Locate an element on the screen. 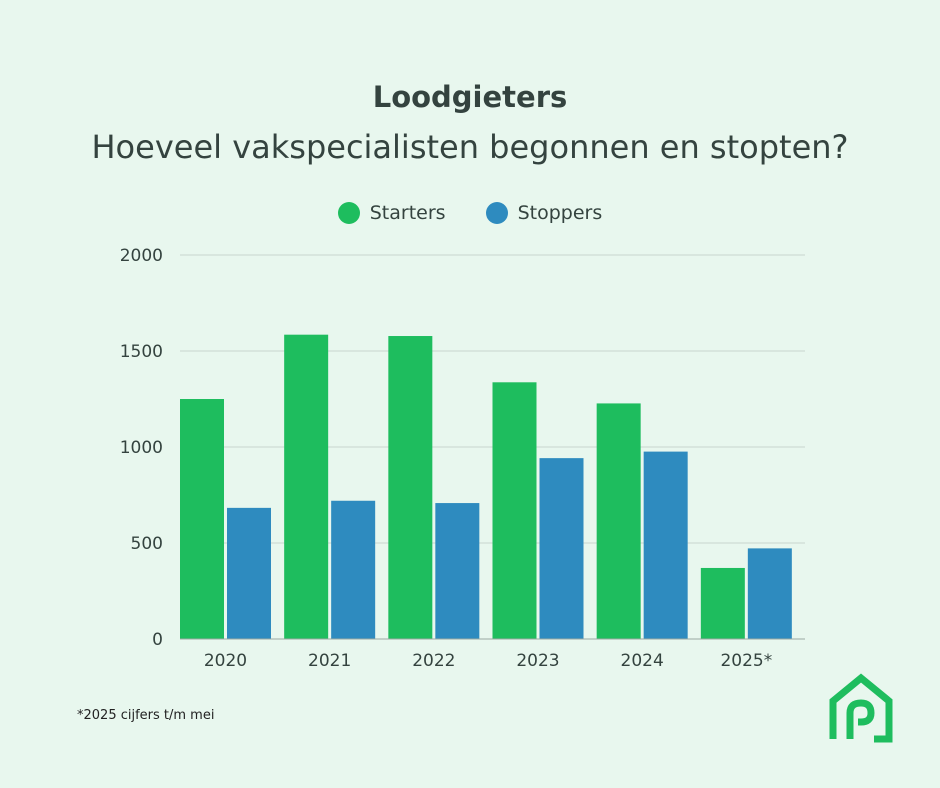 Image resolution: width=940 pixels, height=788 pixels. x-tick-label: 2024 is located at coordinates (642, 661).